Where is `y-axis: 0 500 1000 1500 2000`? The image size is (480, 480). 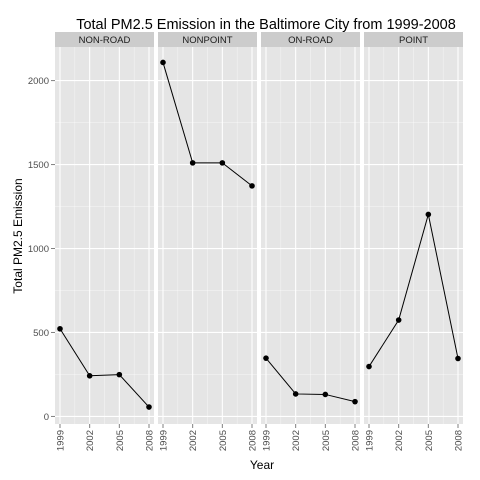 y-axis: 0 500 1000 1500 2000 is located at coordinates (41, 249).